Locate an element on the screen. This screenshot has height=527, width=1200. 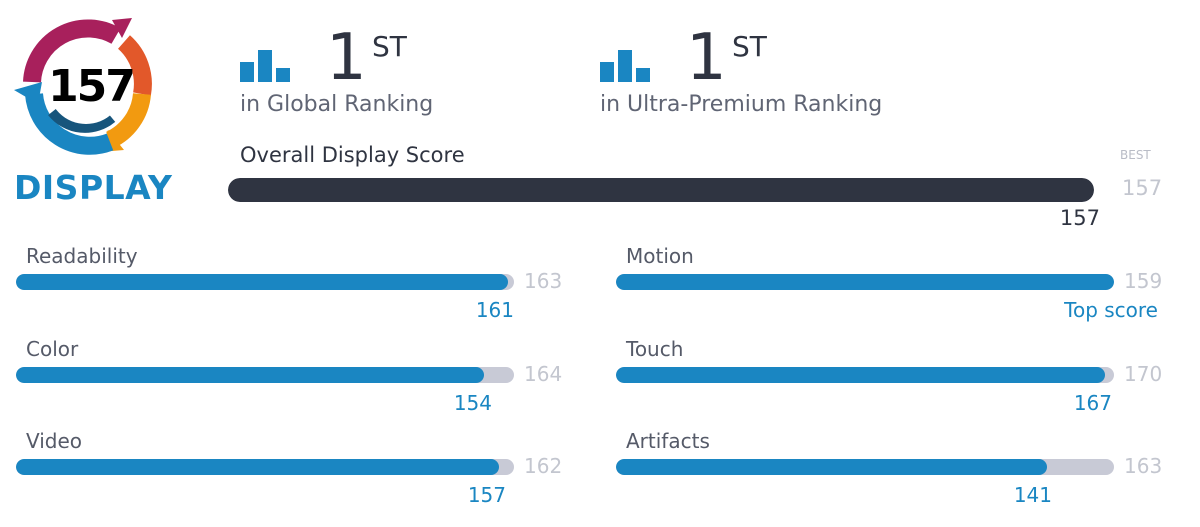
metric-value: 161 is located at coordinates (494, 310).